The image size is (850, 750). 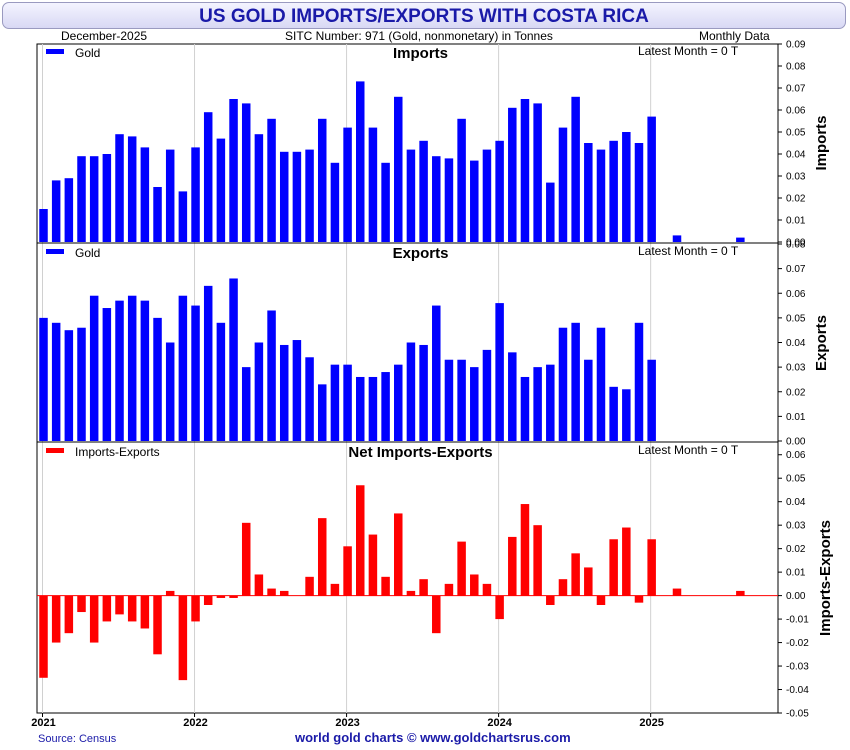 What do you see at coordinates (796, 455) in the screenshot?
I see `y-tick-label: 0.06` at bounding box center [796, 455].